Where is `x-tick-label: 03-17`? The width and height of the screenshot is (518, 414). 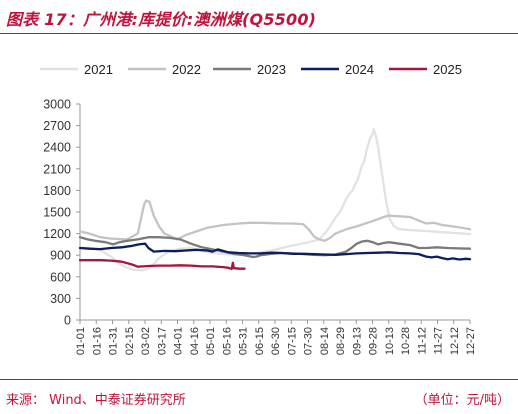 x-tick-label: 03-17 is located at coordinates (162, 341).